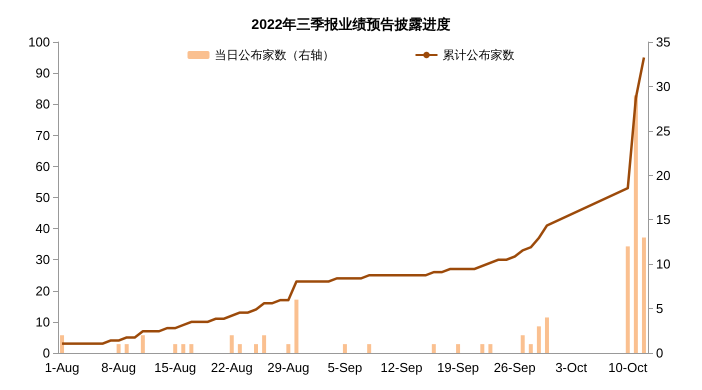  Describe the element at coordinates (43, 104) in the screenshot. I see `y-tick-label: 80` at that location.